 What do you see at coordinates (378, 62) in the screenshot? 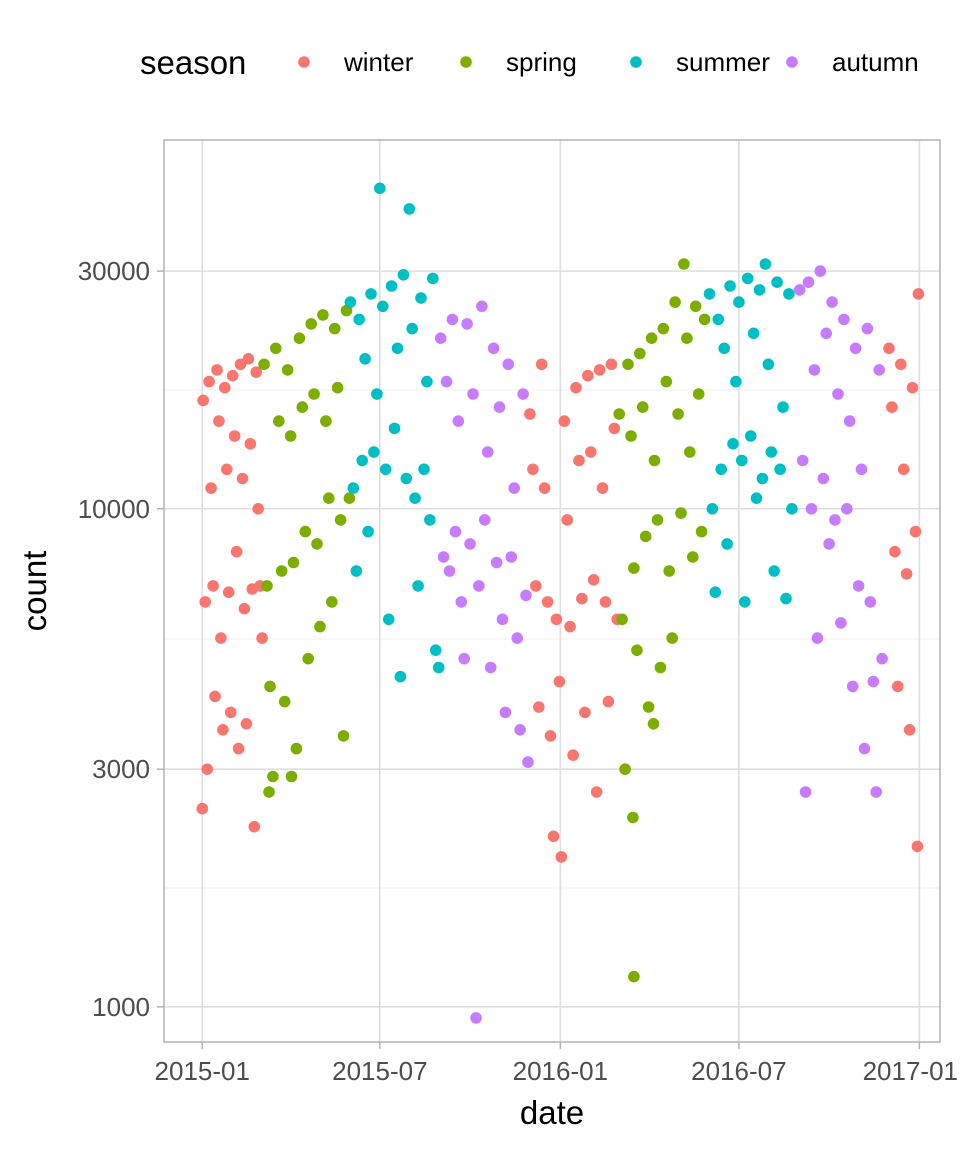
I see `legend-label: winter` at bounding box center [378, 62].